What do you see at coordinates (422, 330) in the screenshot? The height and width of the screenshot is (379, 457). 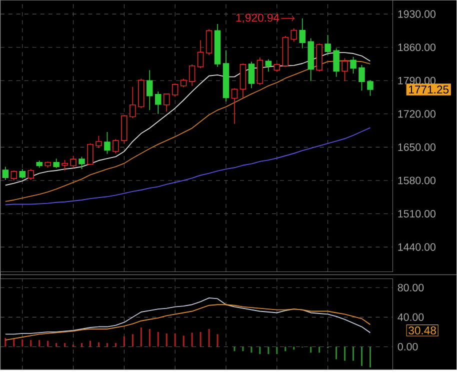 I see `text: 30.48` at bounding box center [422, 330].